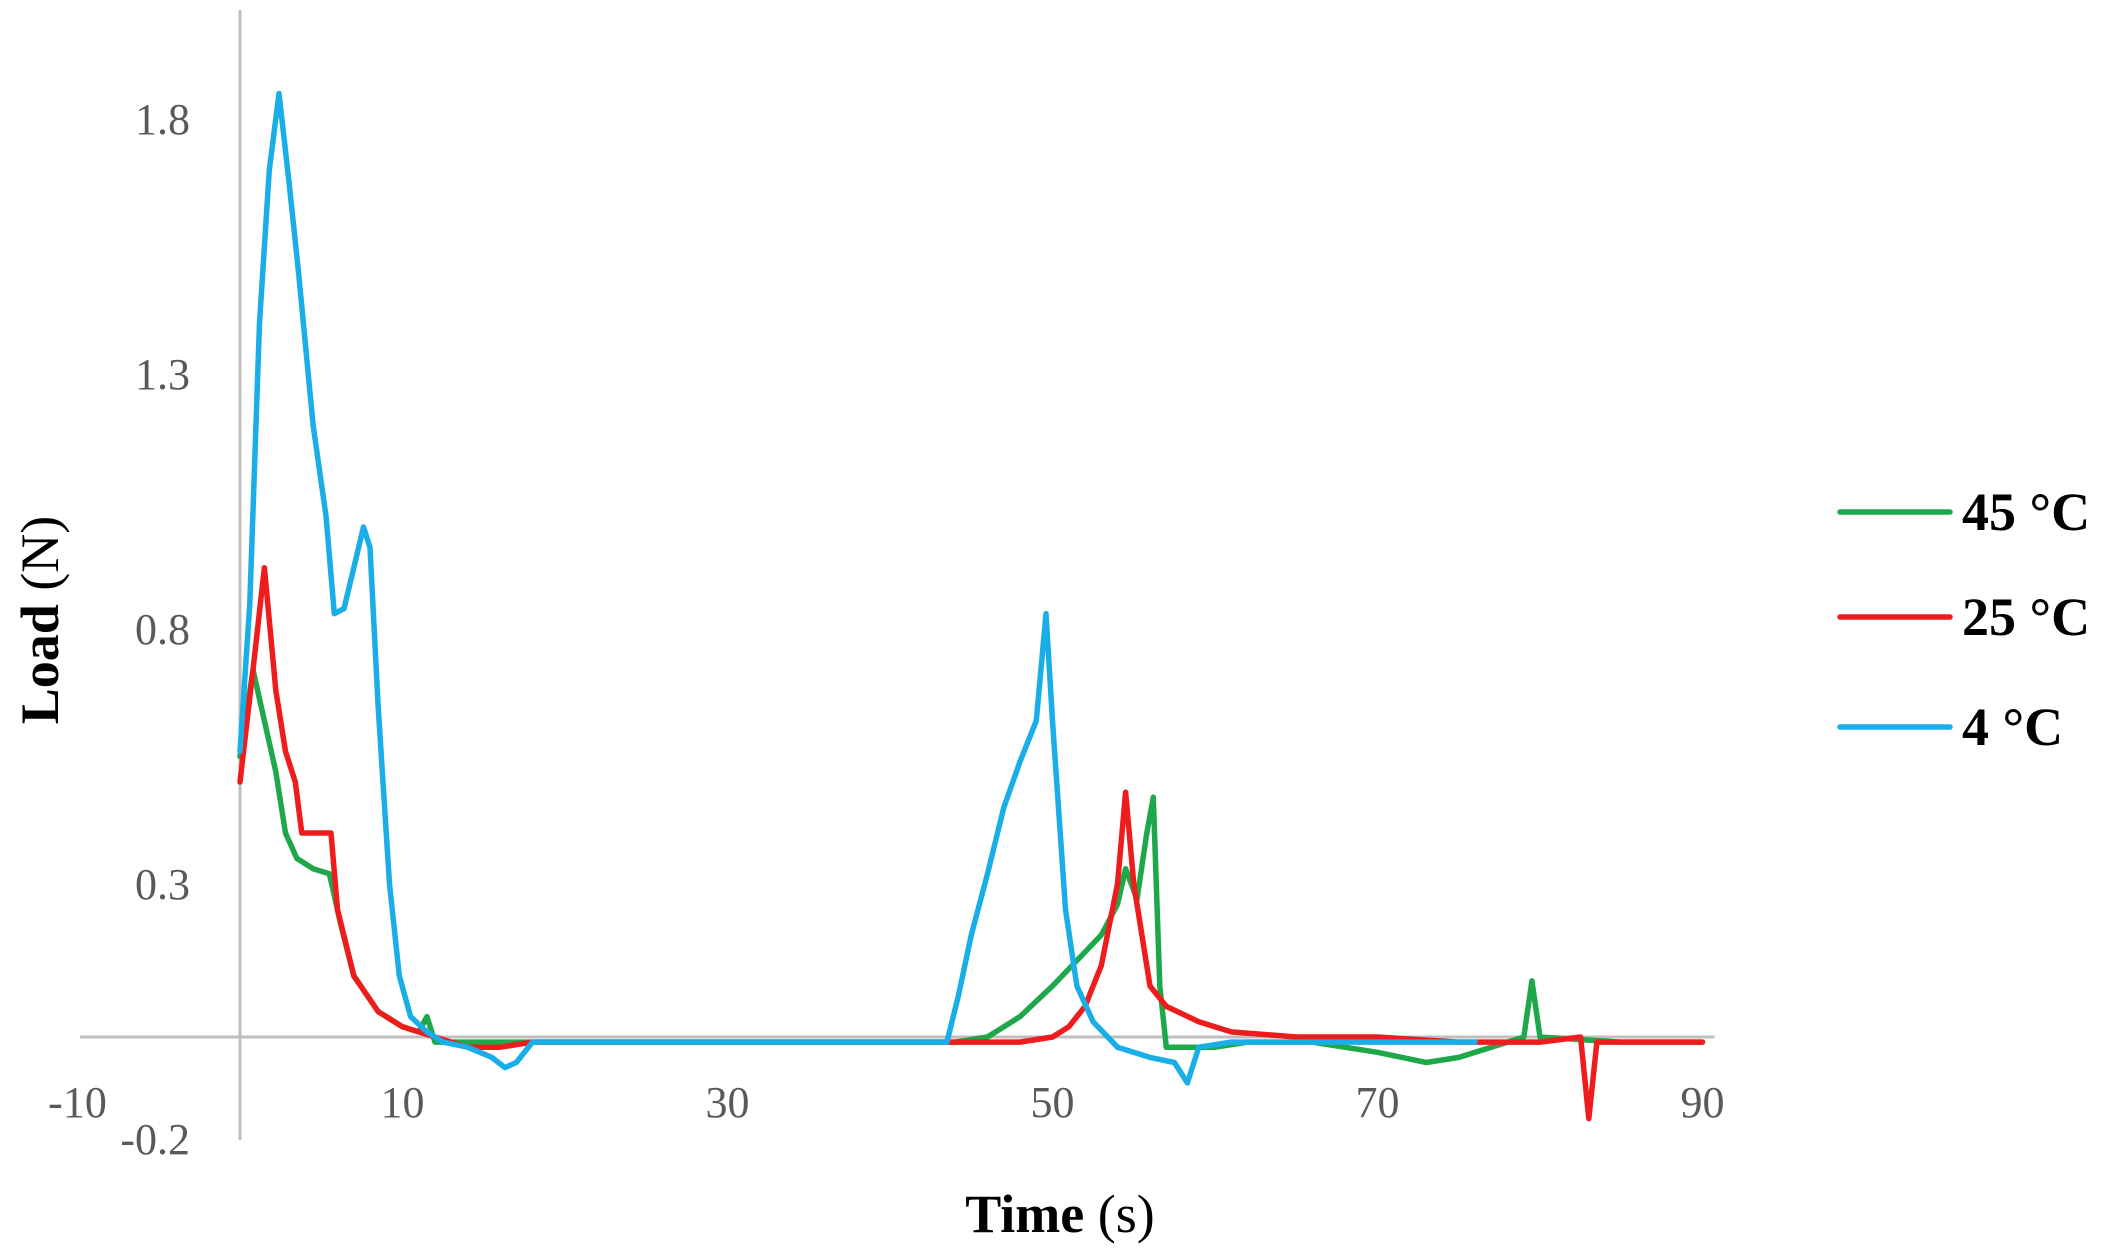 The image size is (2128, 1256). I want to click on x-tick-label: 50, so click(1053, 1102).